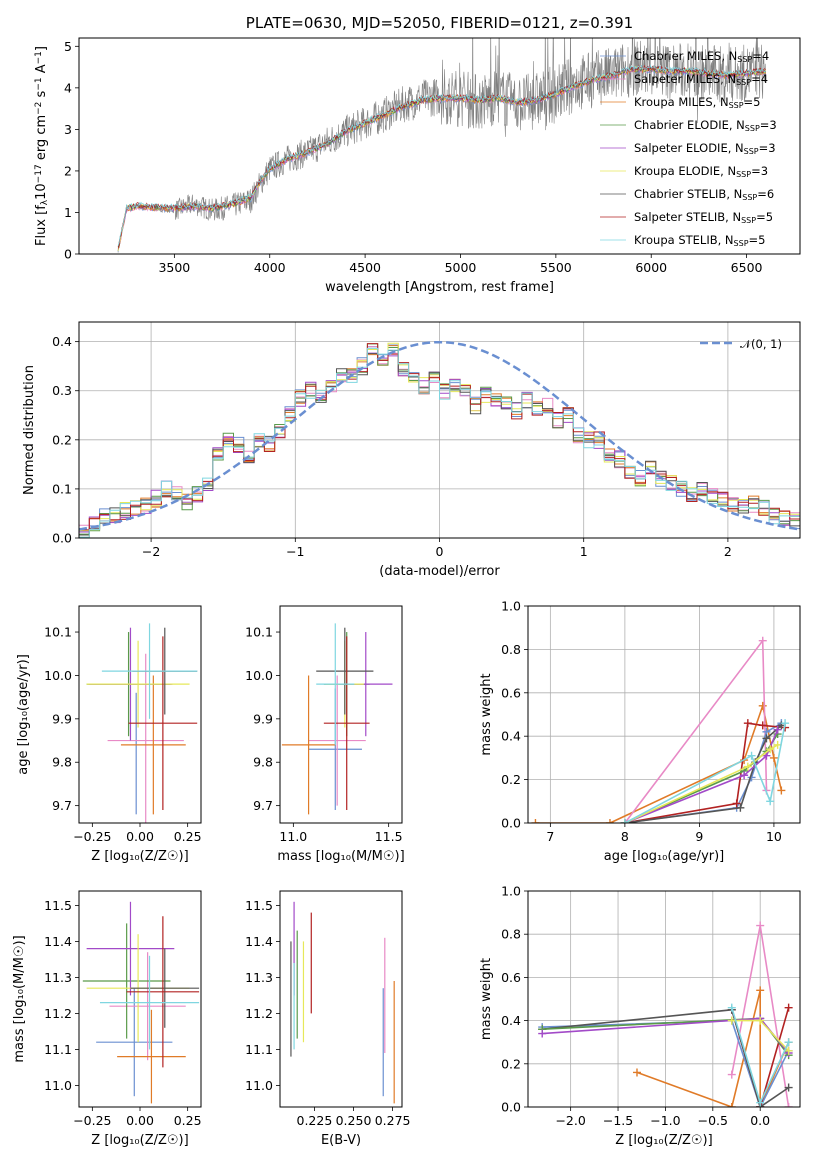  Describe the element at coordinates (263, 805) in the screenshot. I see `y-tick-label: 9.7` at that location.